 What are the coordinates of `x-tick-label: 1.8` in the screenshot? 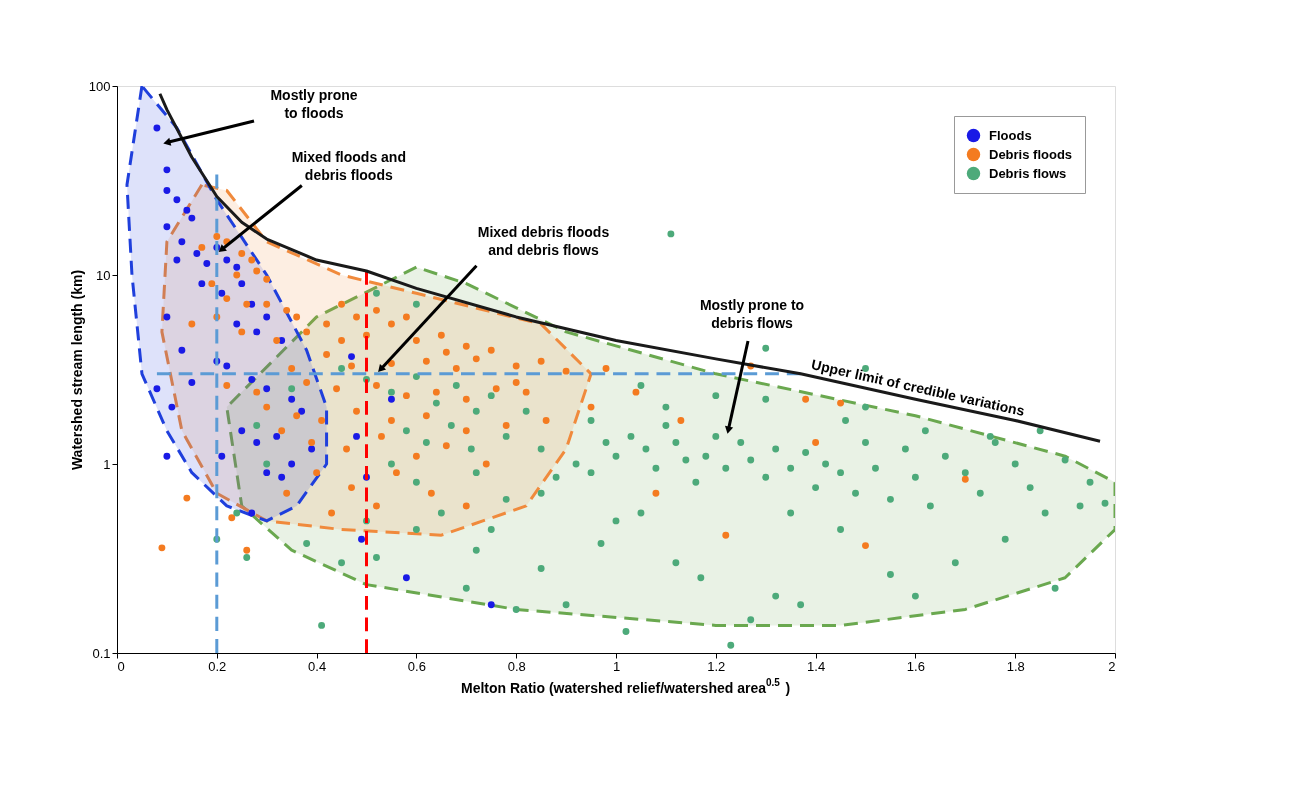 It's located at (1015, 666).